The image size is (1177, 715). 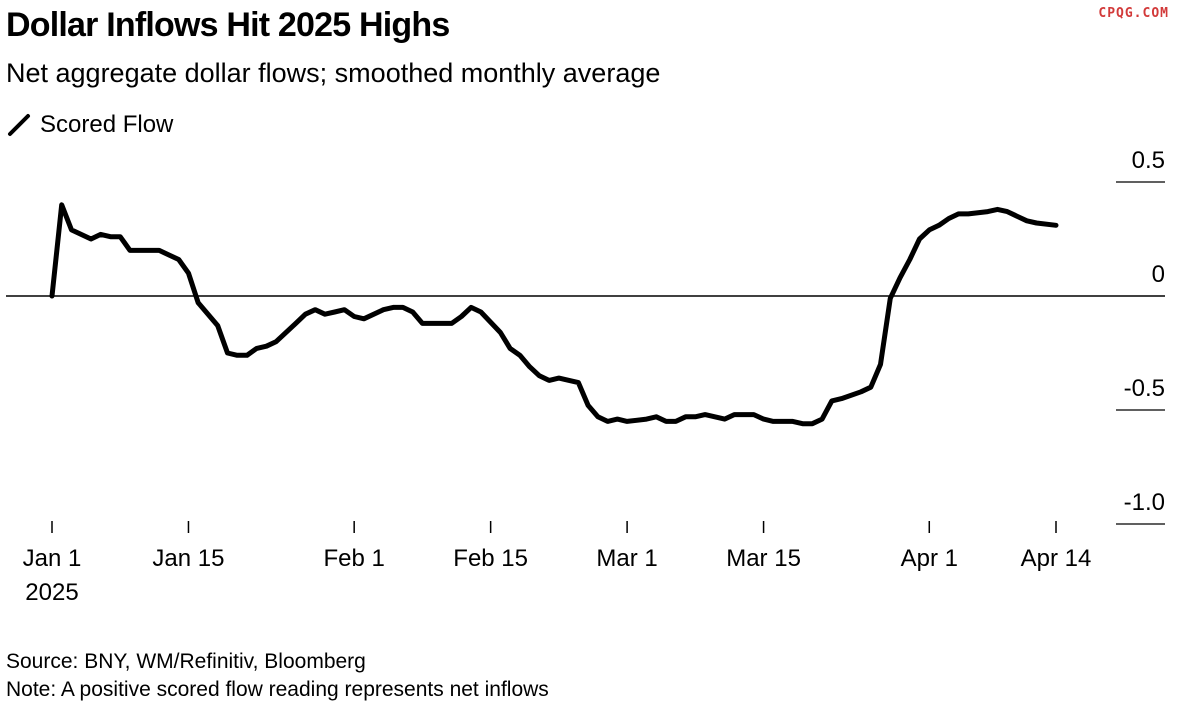 What do you see at coordinates (186, 661) in the screenshot?
I see `source-note: Source: BNY, WM/Refinitiv, Bloomberg` at bounding box center [186, 661].